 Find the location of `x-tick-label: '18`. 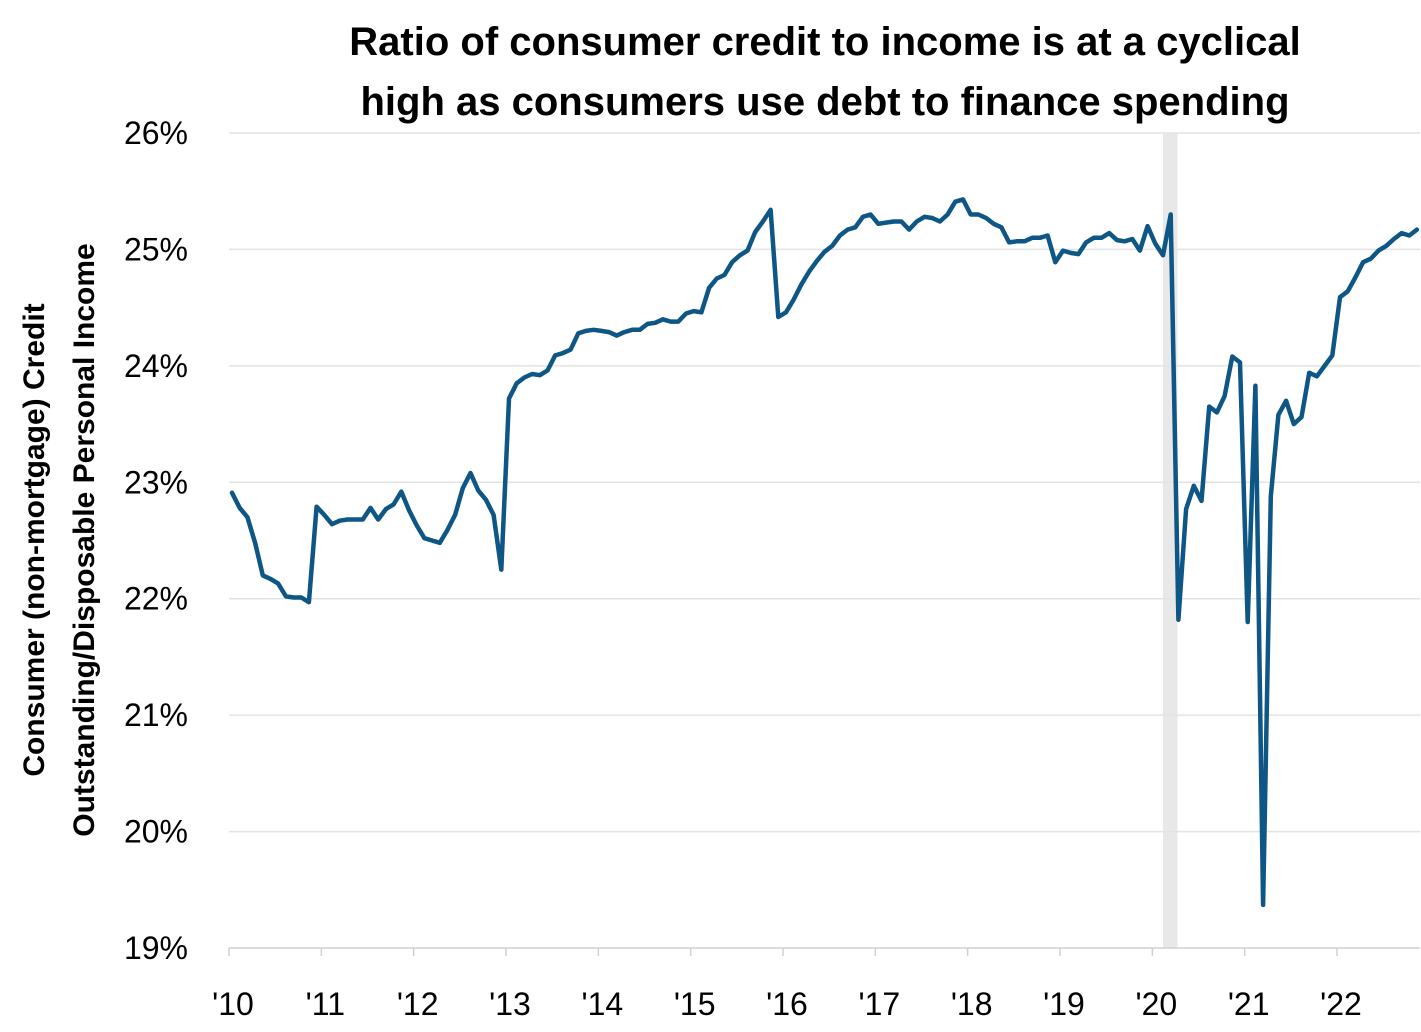

x-tick-label: '18 is located at coordinates (972, 1004).